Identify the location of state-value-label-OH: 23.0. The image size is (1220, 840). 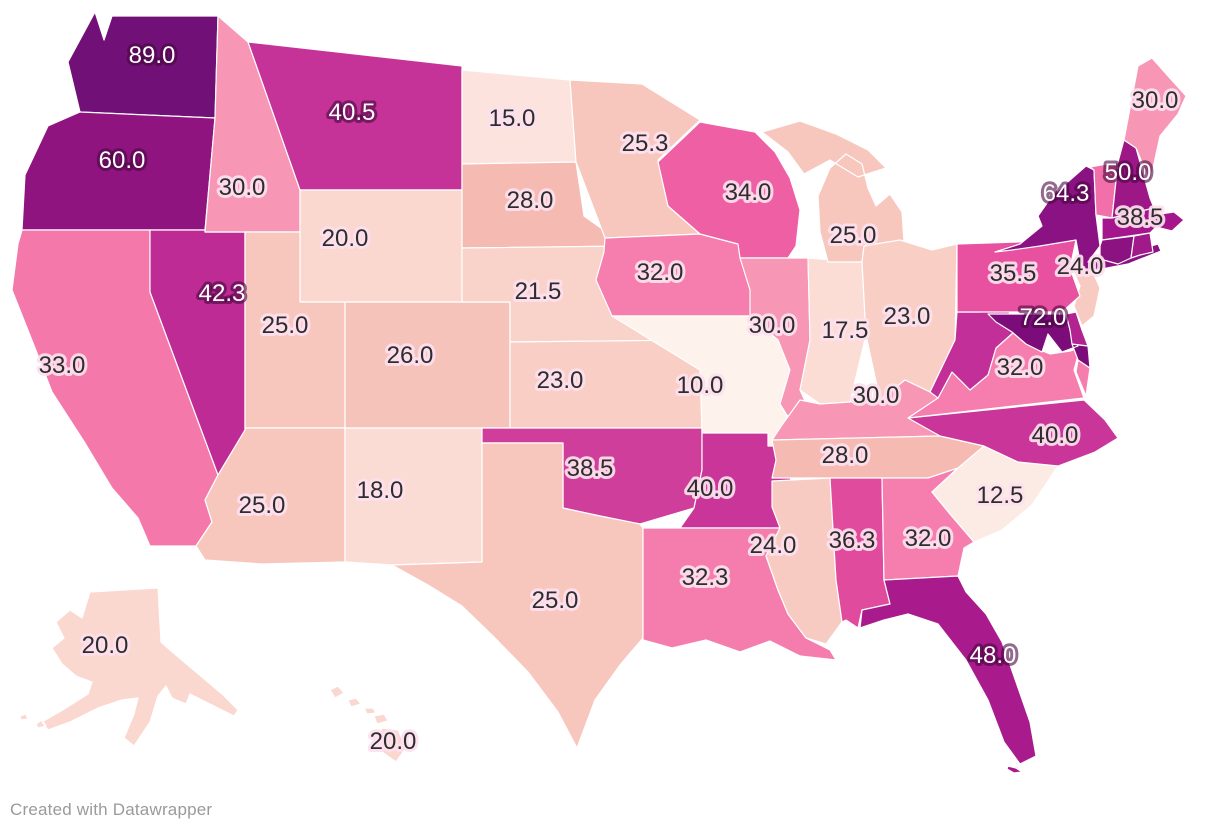
(907, 316).